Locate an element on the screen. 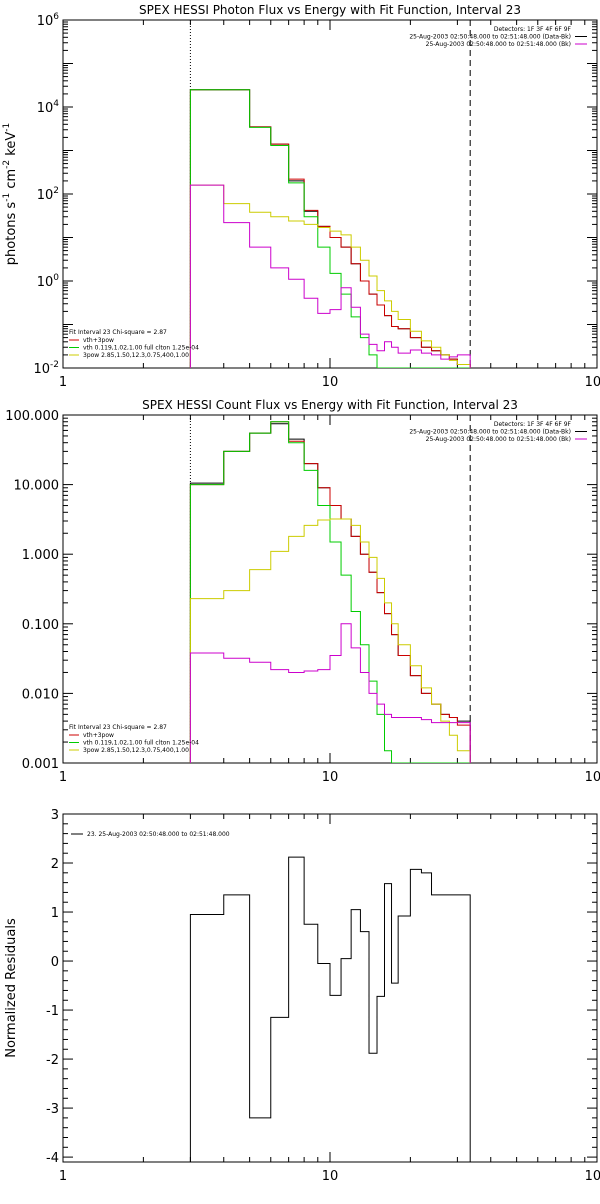 Image resolution: width=600 pixels, height=1204 pixels. y-tick-label: 10⁴ is located at coordinates (48, 107).